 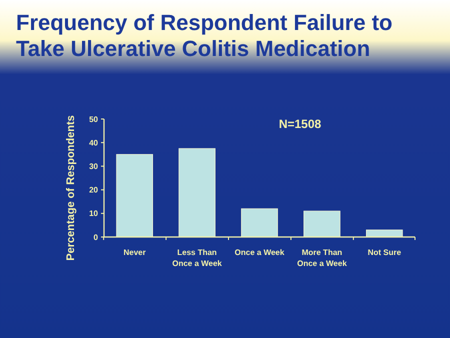 I want to click on chart-title: Frequency of Respondent Failure to Take Ulcerative Colitis Medication, so click(x=204, y=35).